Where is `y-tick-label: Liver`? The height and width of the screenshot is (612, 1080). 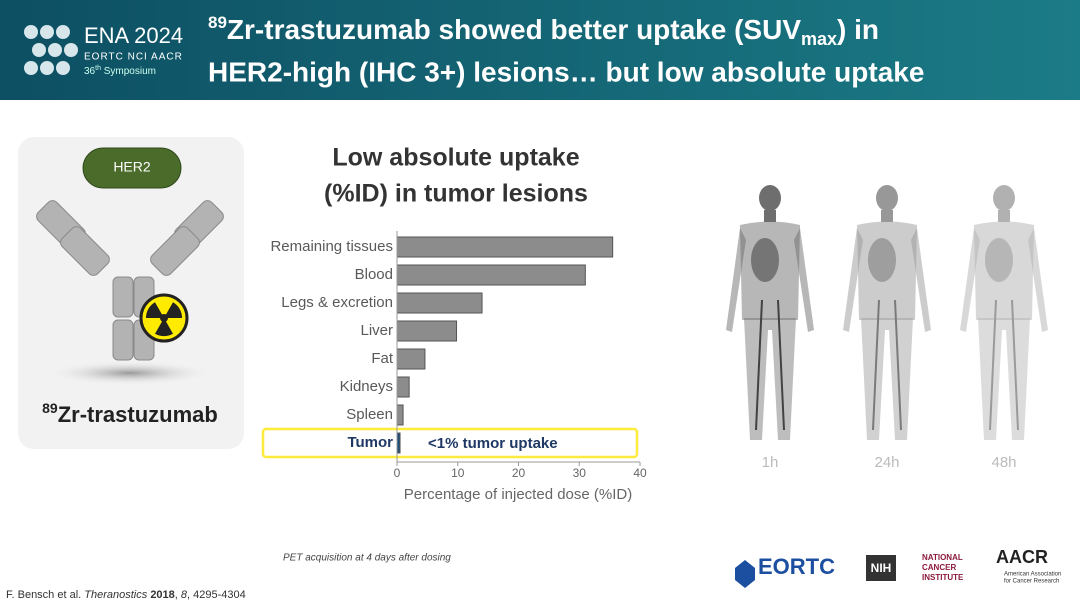
y-tick-label: Liver is located at coordinates (376, 330).